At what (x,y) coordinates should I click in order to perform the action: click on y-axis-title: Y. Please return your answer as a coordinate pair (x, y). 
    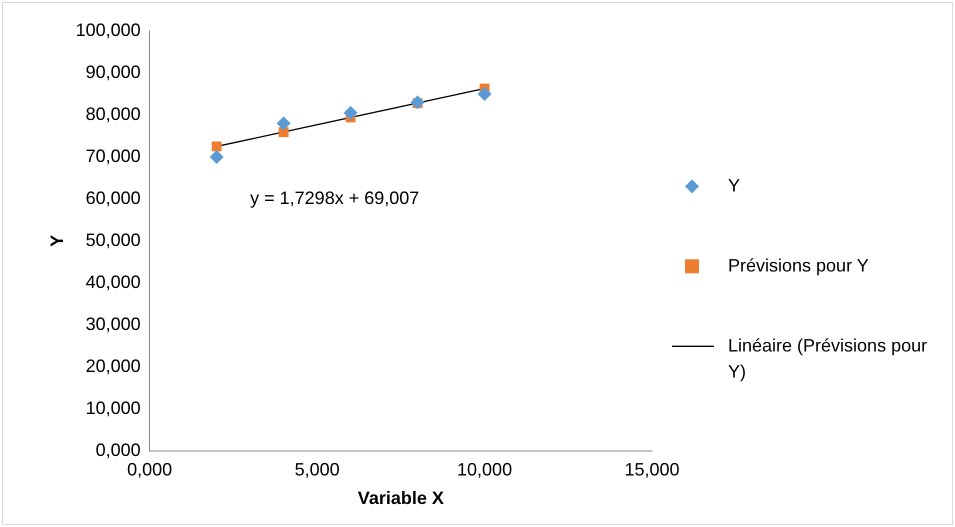
    Looking at the image, I should click on (56, 240).